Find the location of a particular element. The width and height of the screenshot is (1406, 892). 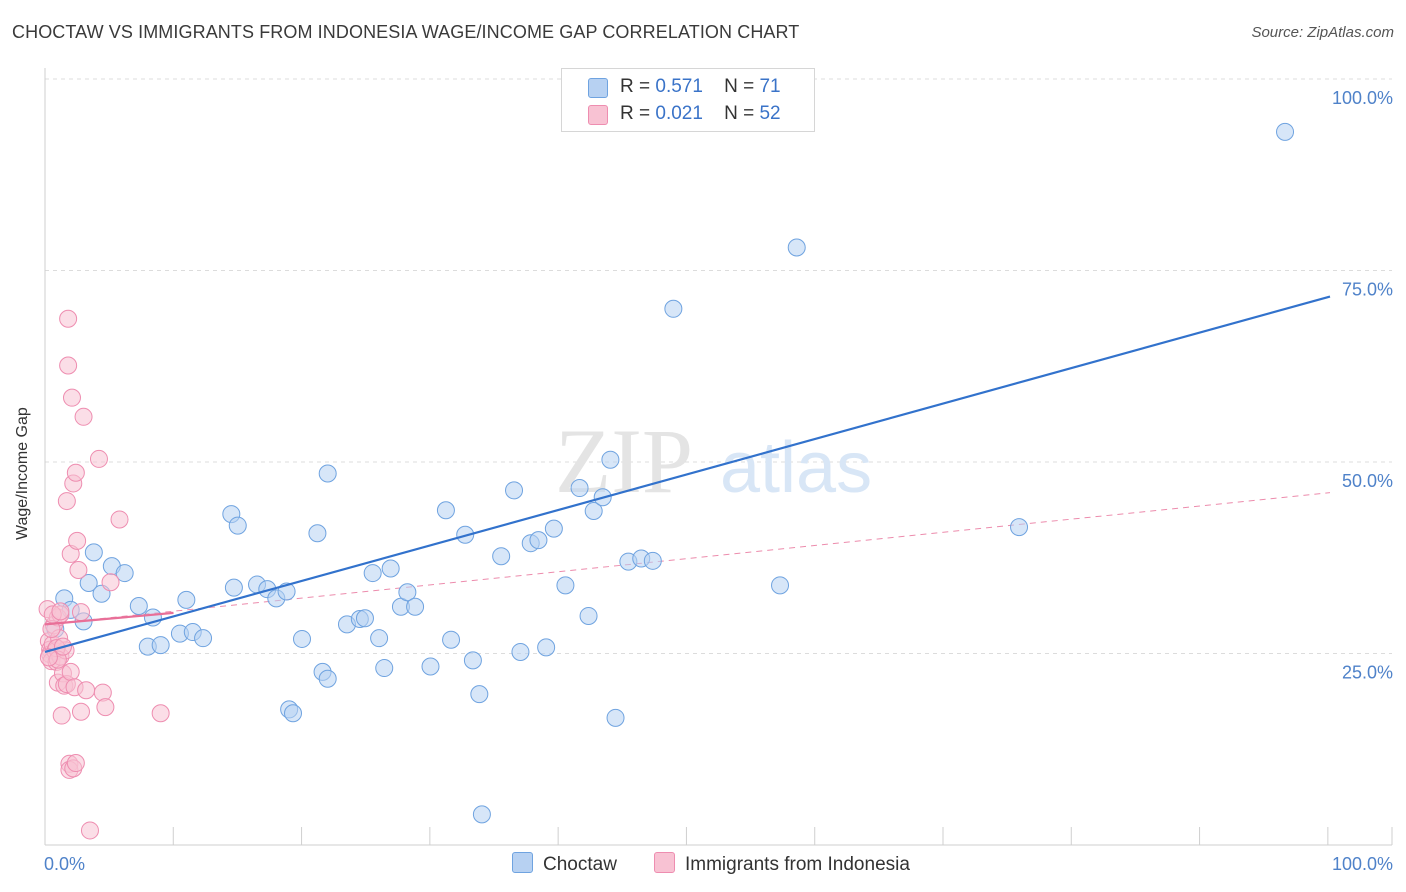

watermark-atlas: atlas is located at coordinates (796, 468).